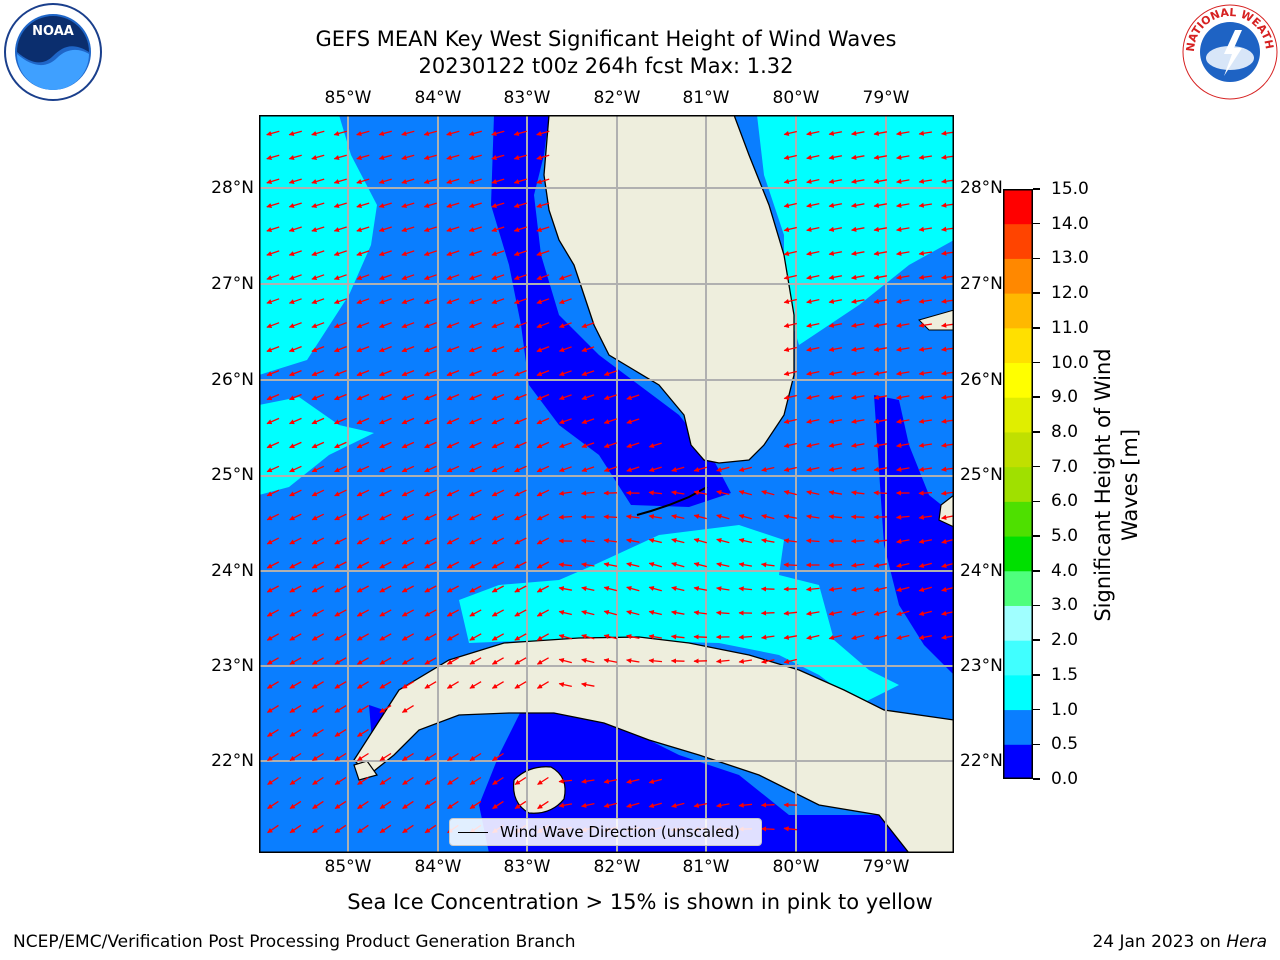 This screenshot has height=960, width=1280. I want to click on colorbar-segment, so click(1018, 484).